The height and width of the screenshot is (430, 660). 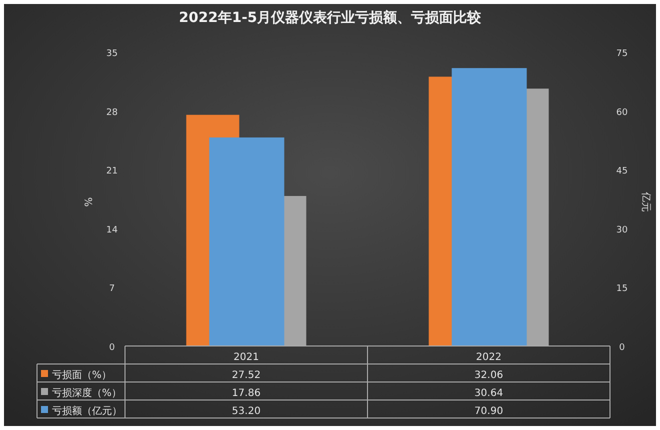 What do you see at coordinates (112, 171) in the screenshot?
I see `y-tick-label: 21` at bounding box center [112, 171].